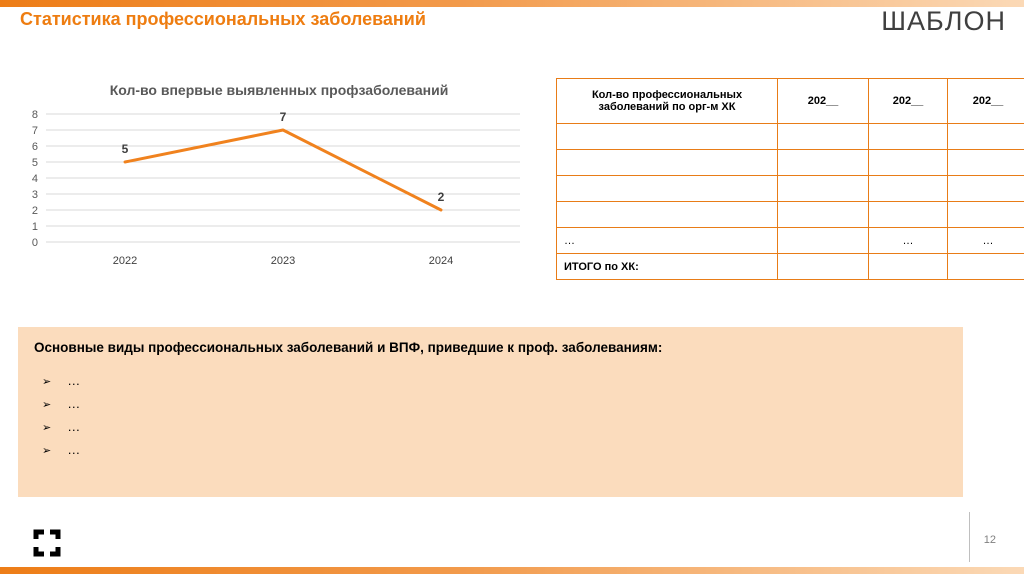 The image size is (1024, 574). I want to click on data-label: 5, so click(125, 149).